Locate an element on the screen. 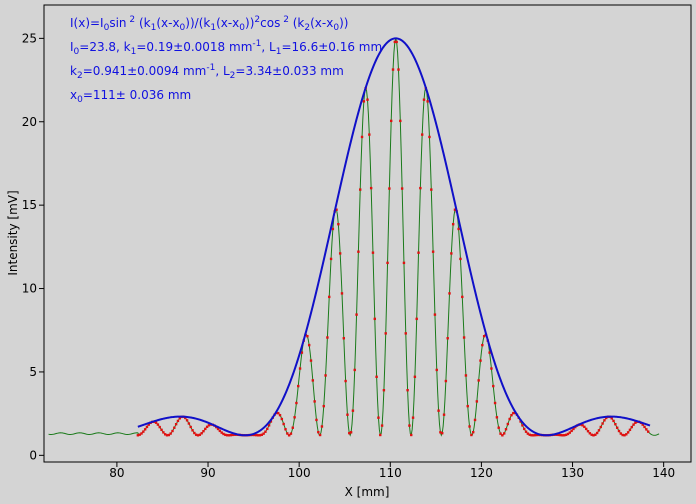  y-tick-label: 0 is located at coordinates (33, 455).